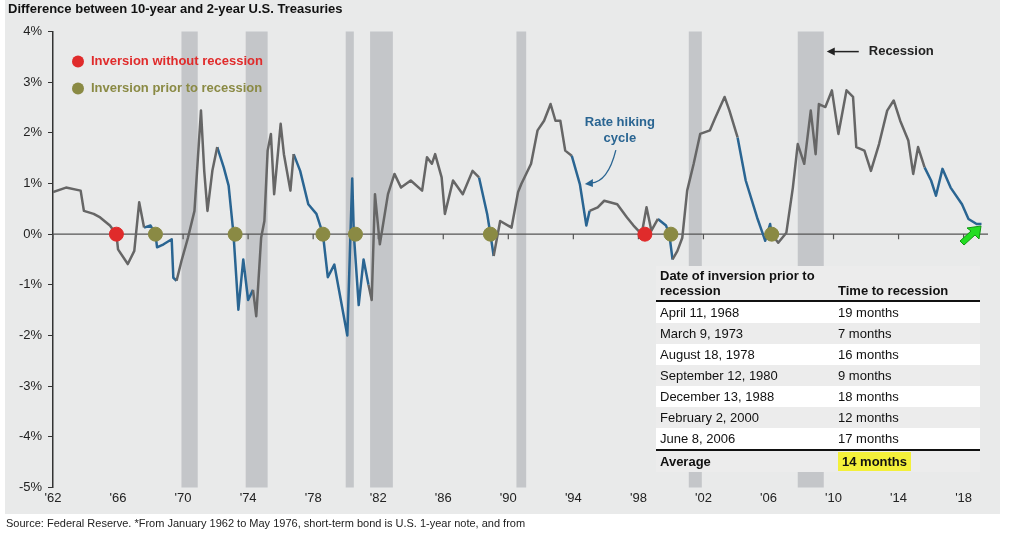  Describe the element at coordinates (868, 439) in the screenshot. I see `annotation: 17 months` at that location.